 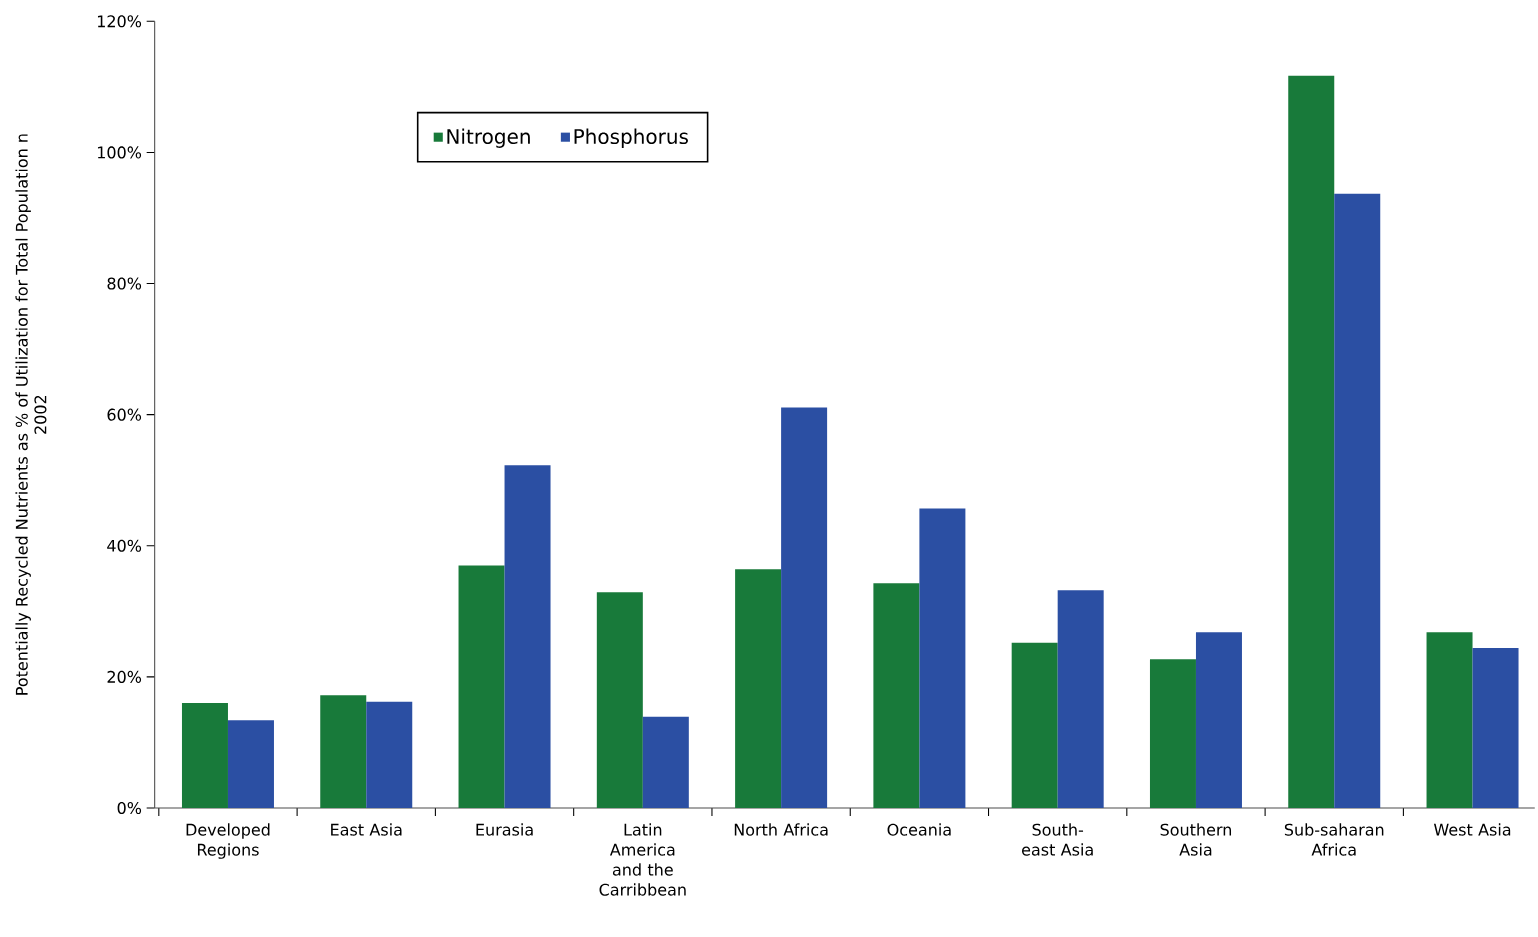 What do you see at coordinates (228, 841) in the screenshot?
I see `x-tick-label: Developed Regions` at bounding box center [228, 841].